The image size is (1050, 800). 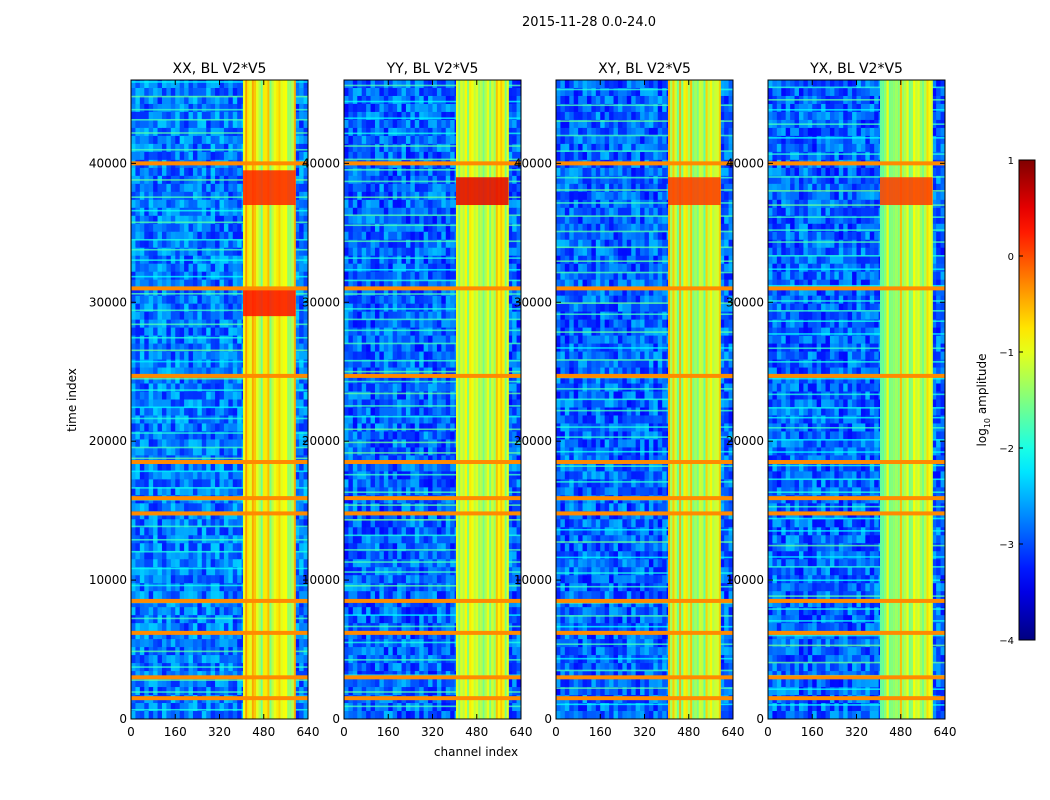 What do you see at coordinates (272, 399) in the screenshot?
I see `rfi-channel-stripe` at bounding box center [272, 399].